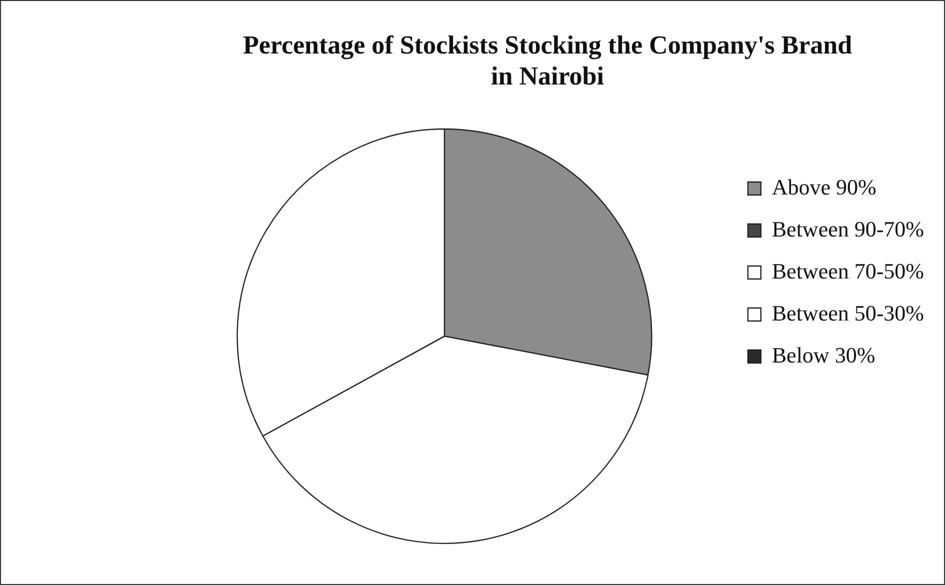 This screenshot has width=945, height=585. What do you see at coordinates (848, 271) in the screenshot?
I see `legend-label: Between 70-50%` at bounding box center [848, 271].